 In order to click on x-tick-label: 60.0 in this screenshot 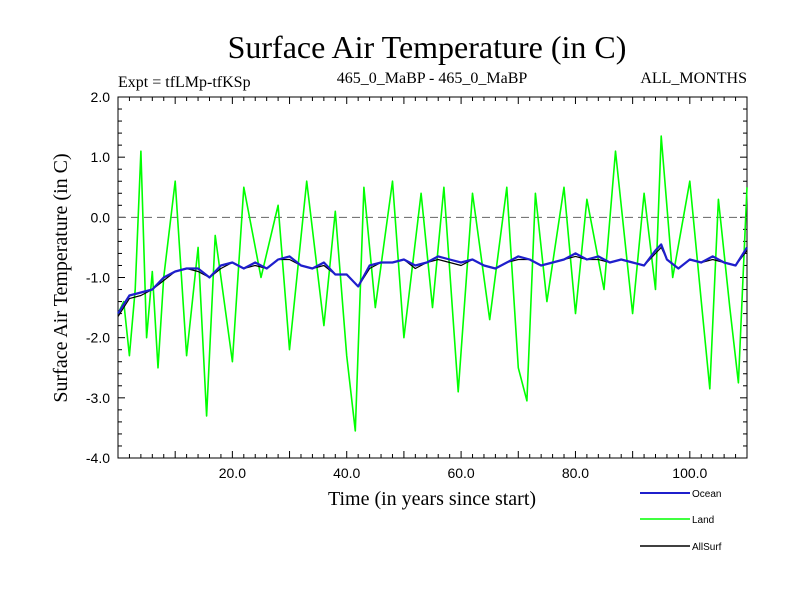, I will do `click(460, 473)`.